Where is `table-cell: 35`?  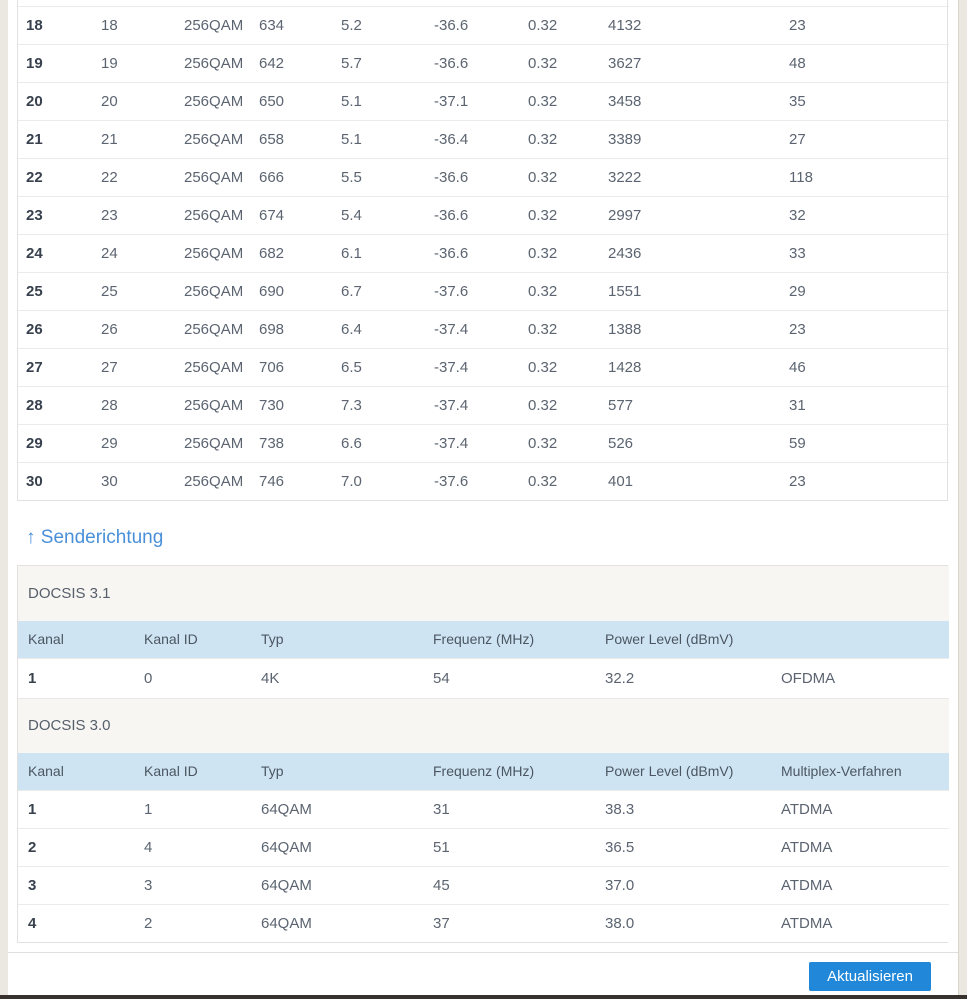 table-cell: 35 is located at coordinates (869, 100).